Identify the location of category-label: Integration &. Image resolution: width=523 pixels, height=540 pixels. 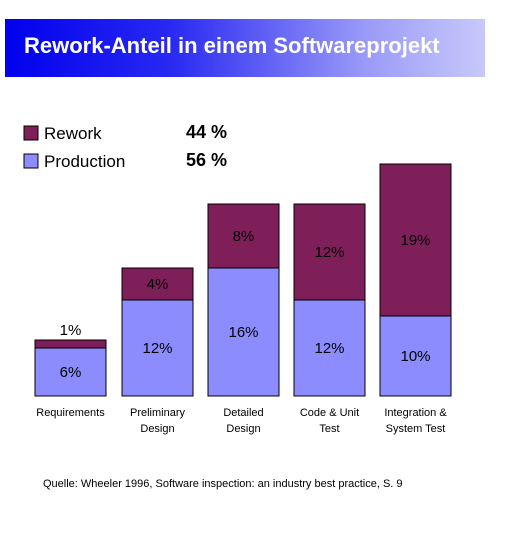
(415, 413).